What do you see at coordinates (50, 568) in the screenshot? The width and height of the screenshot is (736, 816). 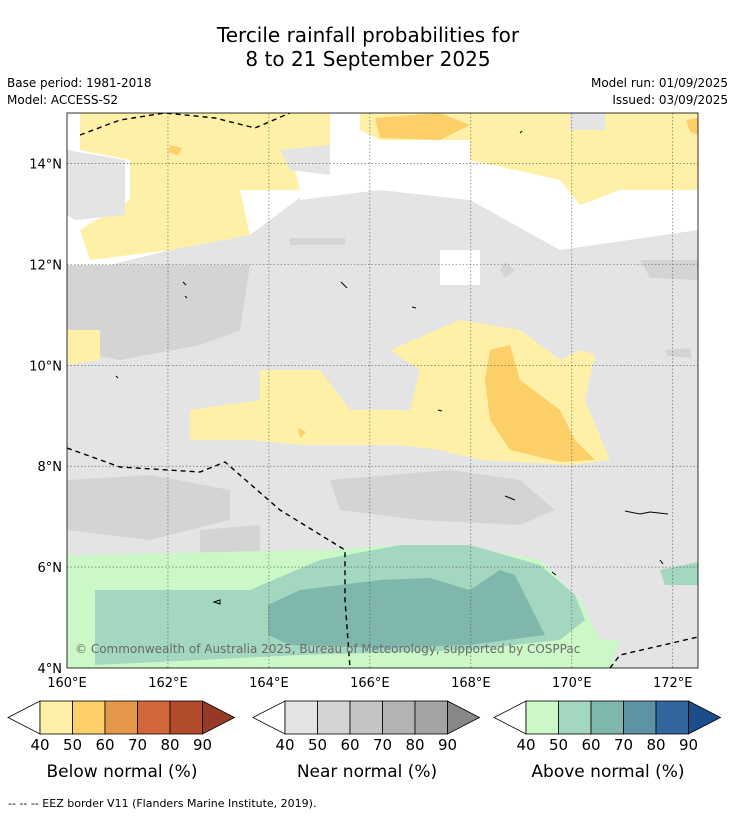 I see `lat-tick-label: 6°N` at bounding box center [50, 568].